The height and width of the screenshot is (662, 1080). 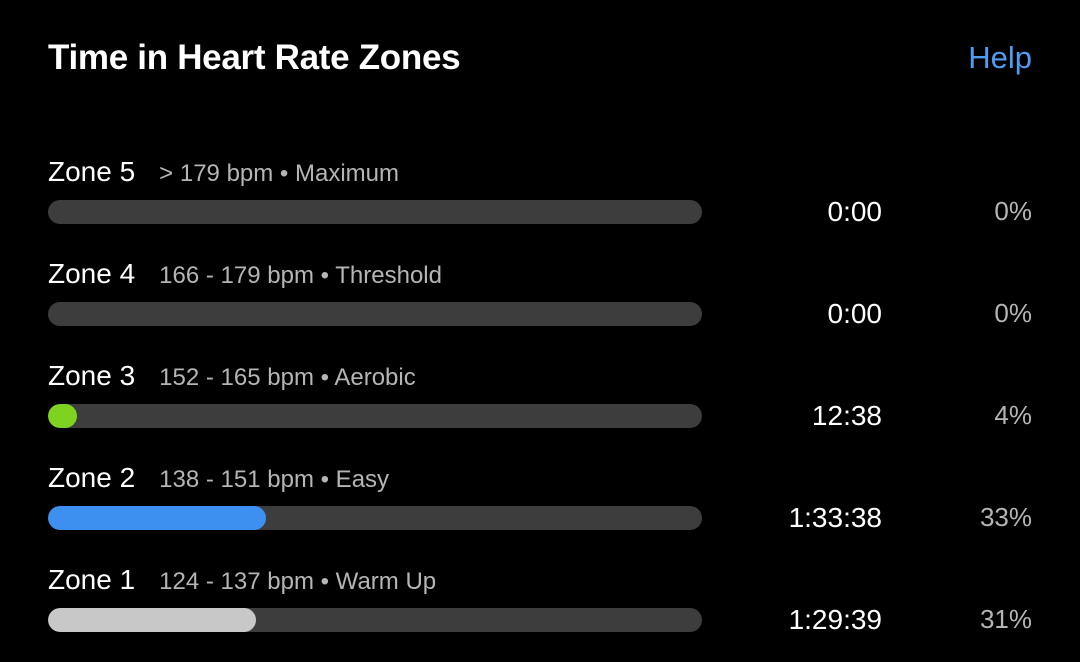 I want to click on zone-range: 138 - 151 bpm • Easy, so click(x=274, y=479).